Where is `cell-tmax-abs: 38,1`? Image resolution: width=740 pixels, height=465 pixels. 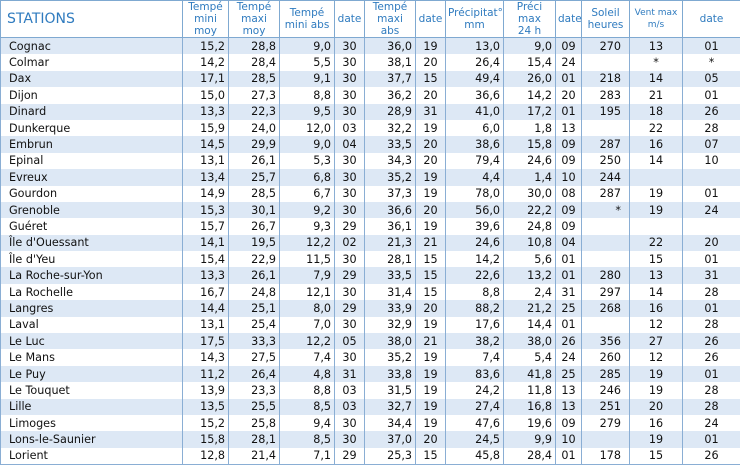 cell-tmax-abs: 38,1 is located at coordinates (390, 62).